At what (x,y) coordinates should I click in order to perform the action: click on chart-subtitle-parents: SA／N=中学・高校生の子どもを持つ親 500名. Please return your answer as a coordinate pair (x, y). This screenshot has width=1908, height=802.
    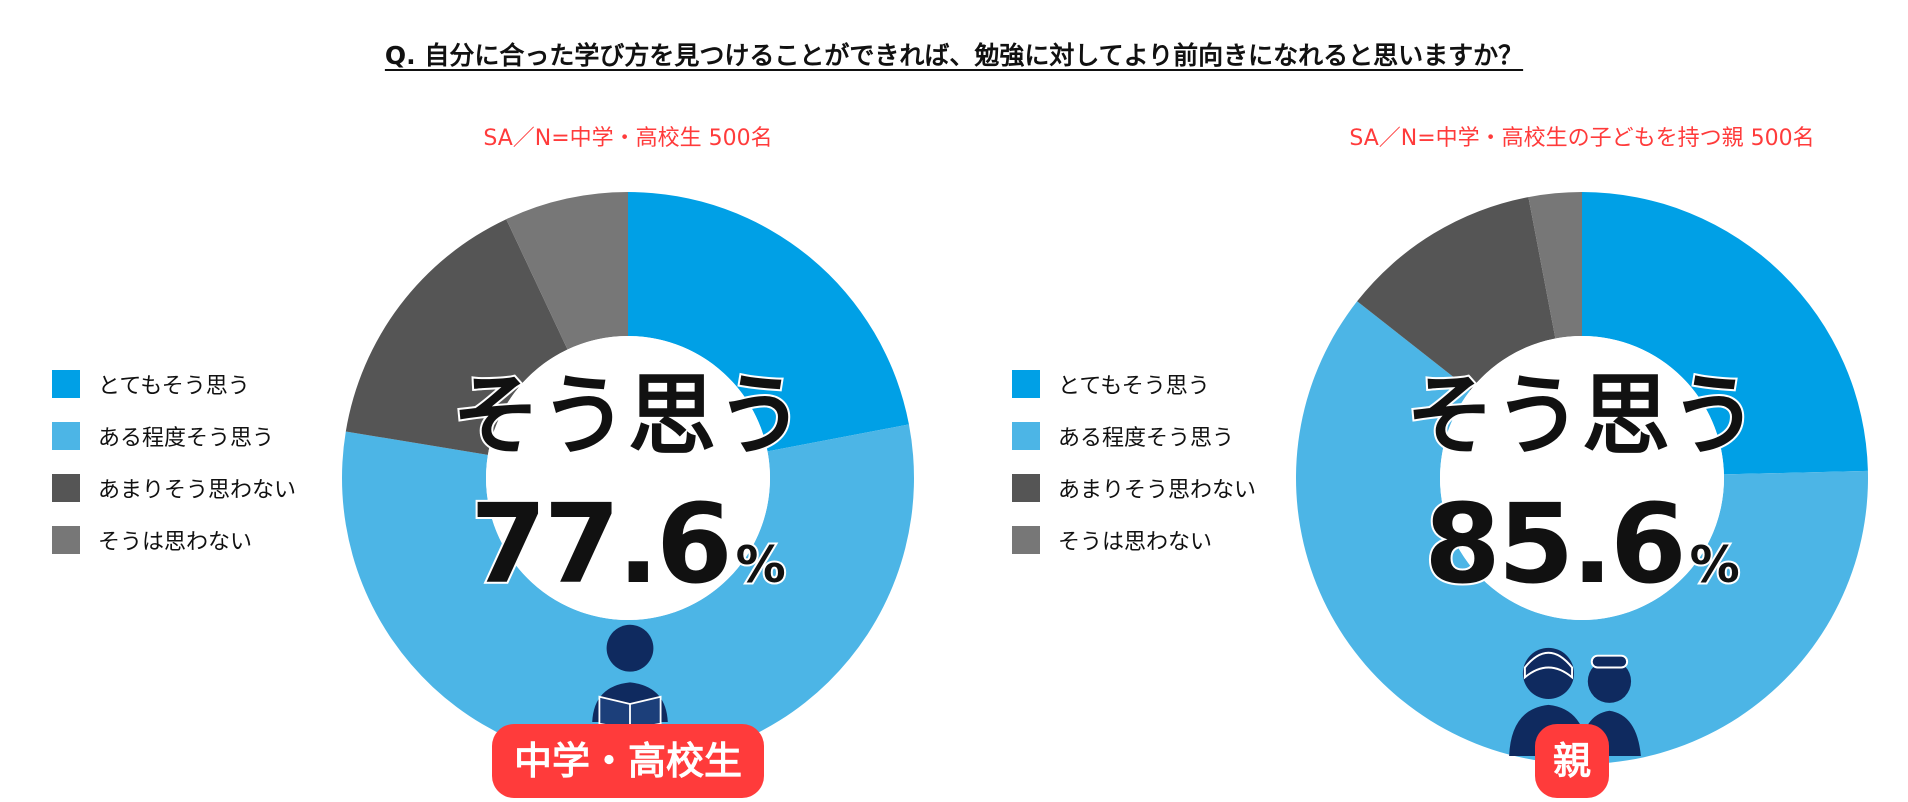
    Looking at the image, I should click on (1582, 138).